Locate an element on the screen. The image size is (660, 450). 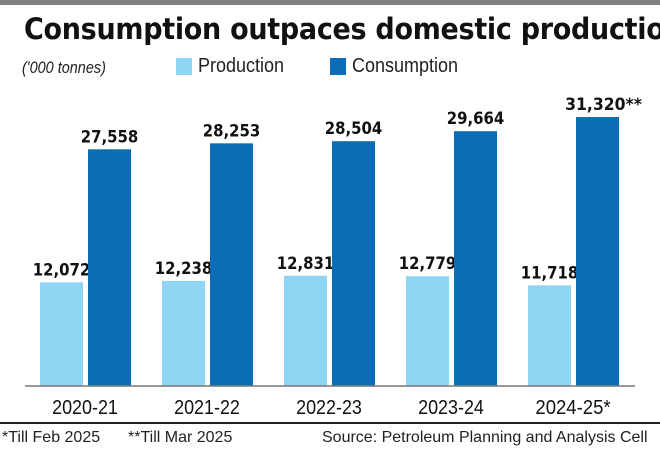
legend-swatch-consumption is located at coordinates (338, 66).